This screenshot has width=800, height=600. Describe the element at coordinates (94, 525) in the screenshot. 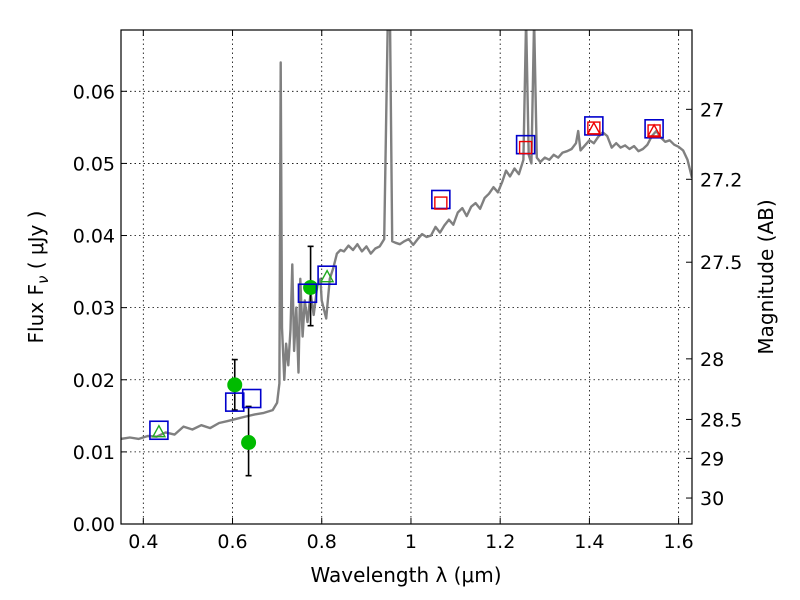

I see `y-tick-label: 0.00` at that location.